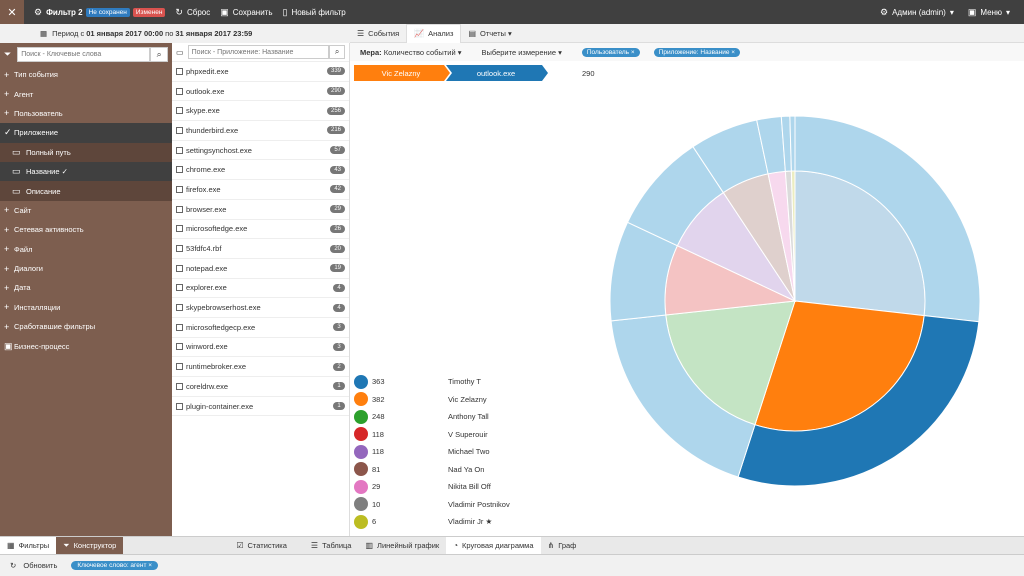  I want to click on dimension-tag-user: Пользователь ×, so click(610, 52).